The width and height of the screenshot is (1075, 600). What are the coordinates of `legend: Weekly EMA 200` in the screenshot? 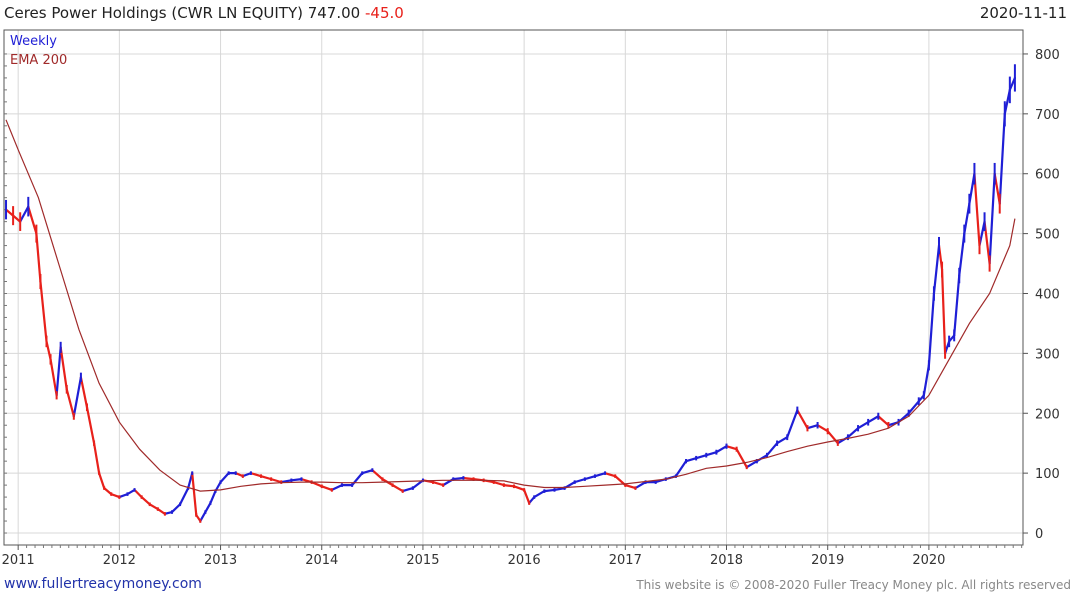 It's located at (38, 51).